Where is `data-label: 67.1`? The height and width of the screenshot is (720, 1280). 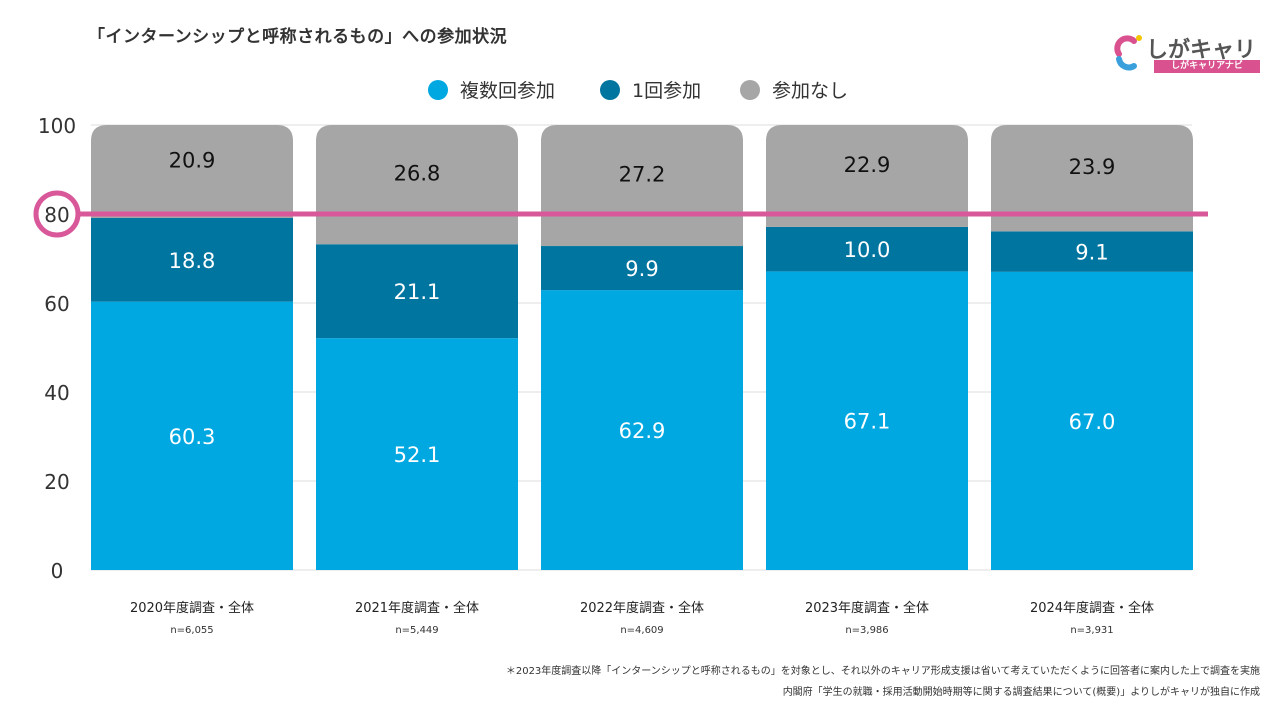
data-label: 67.1 is located at coordinates (867, 422).